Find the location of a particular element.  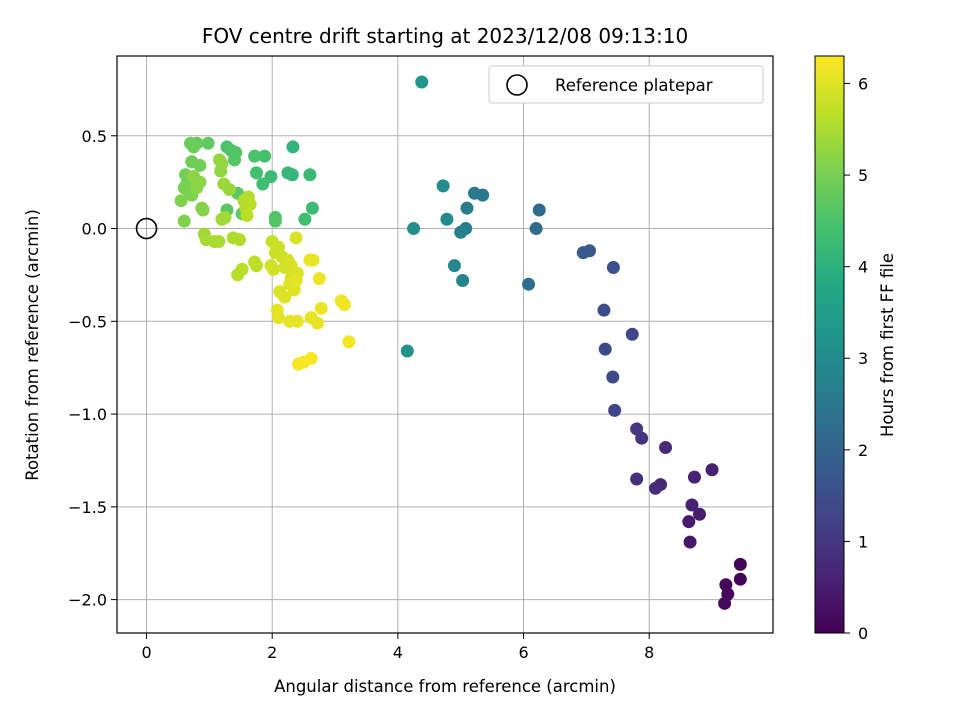

x-axis-label: Angular distance from reference (arcmin) is located at coordinates (445, 686).